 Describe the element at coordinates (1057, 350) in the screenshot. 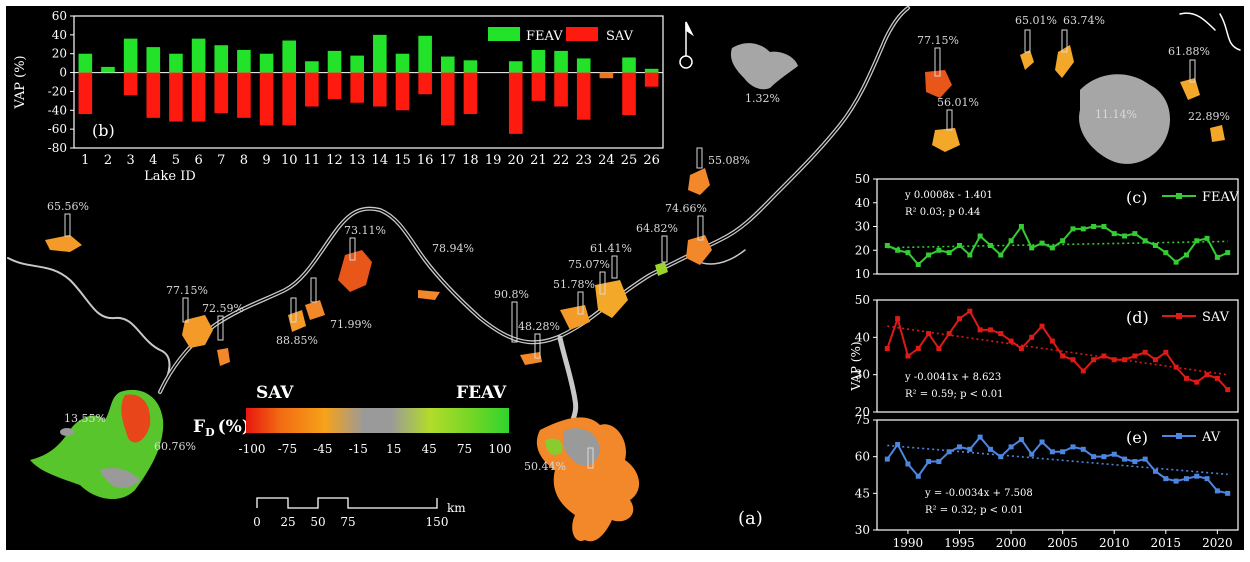

I see `series-line-sav` at that location.